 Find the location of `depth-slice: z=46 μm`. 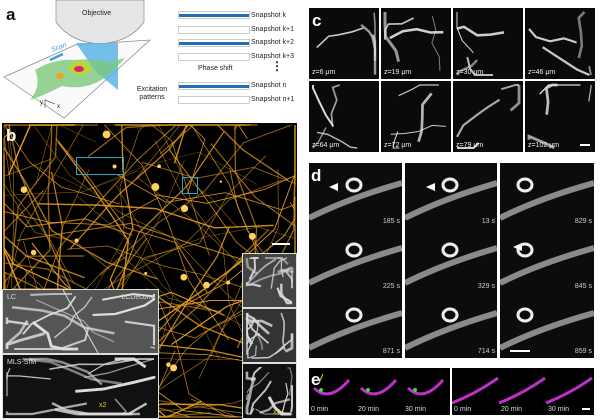

depth-slice: z=46 μm is located at coordinates (560, 43).